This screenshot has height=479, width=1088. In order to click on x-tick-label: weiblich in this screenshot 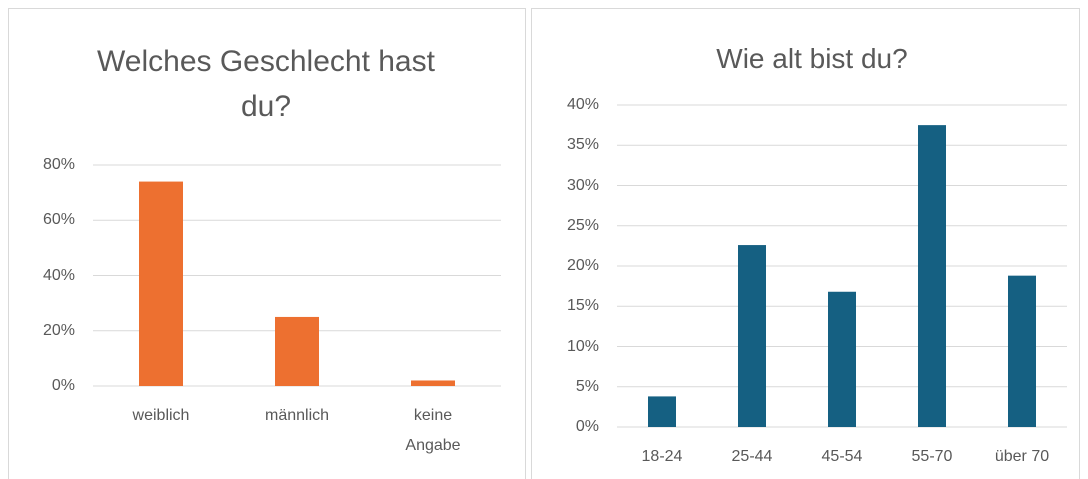, I will do `click(161, 415)`.